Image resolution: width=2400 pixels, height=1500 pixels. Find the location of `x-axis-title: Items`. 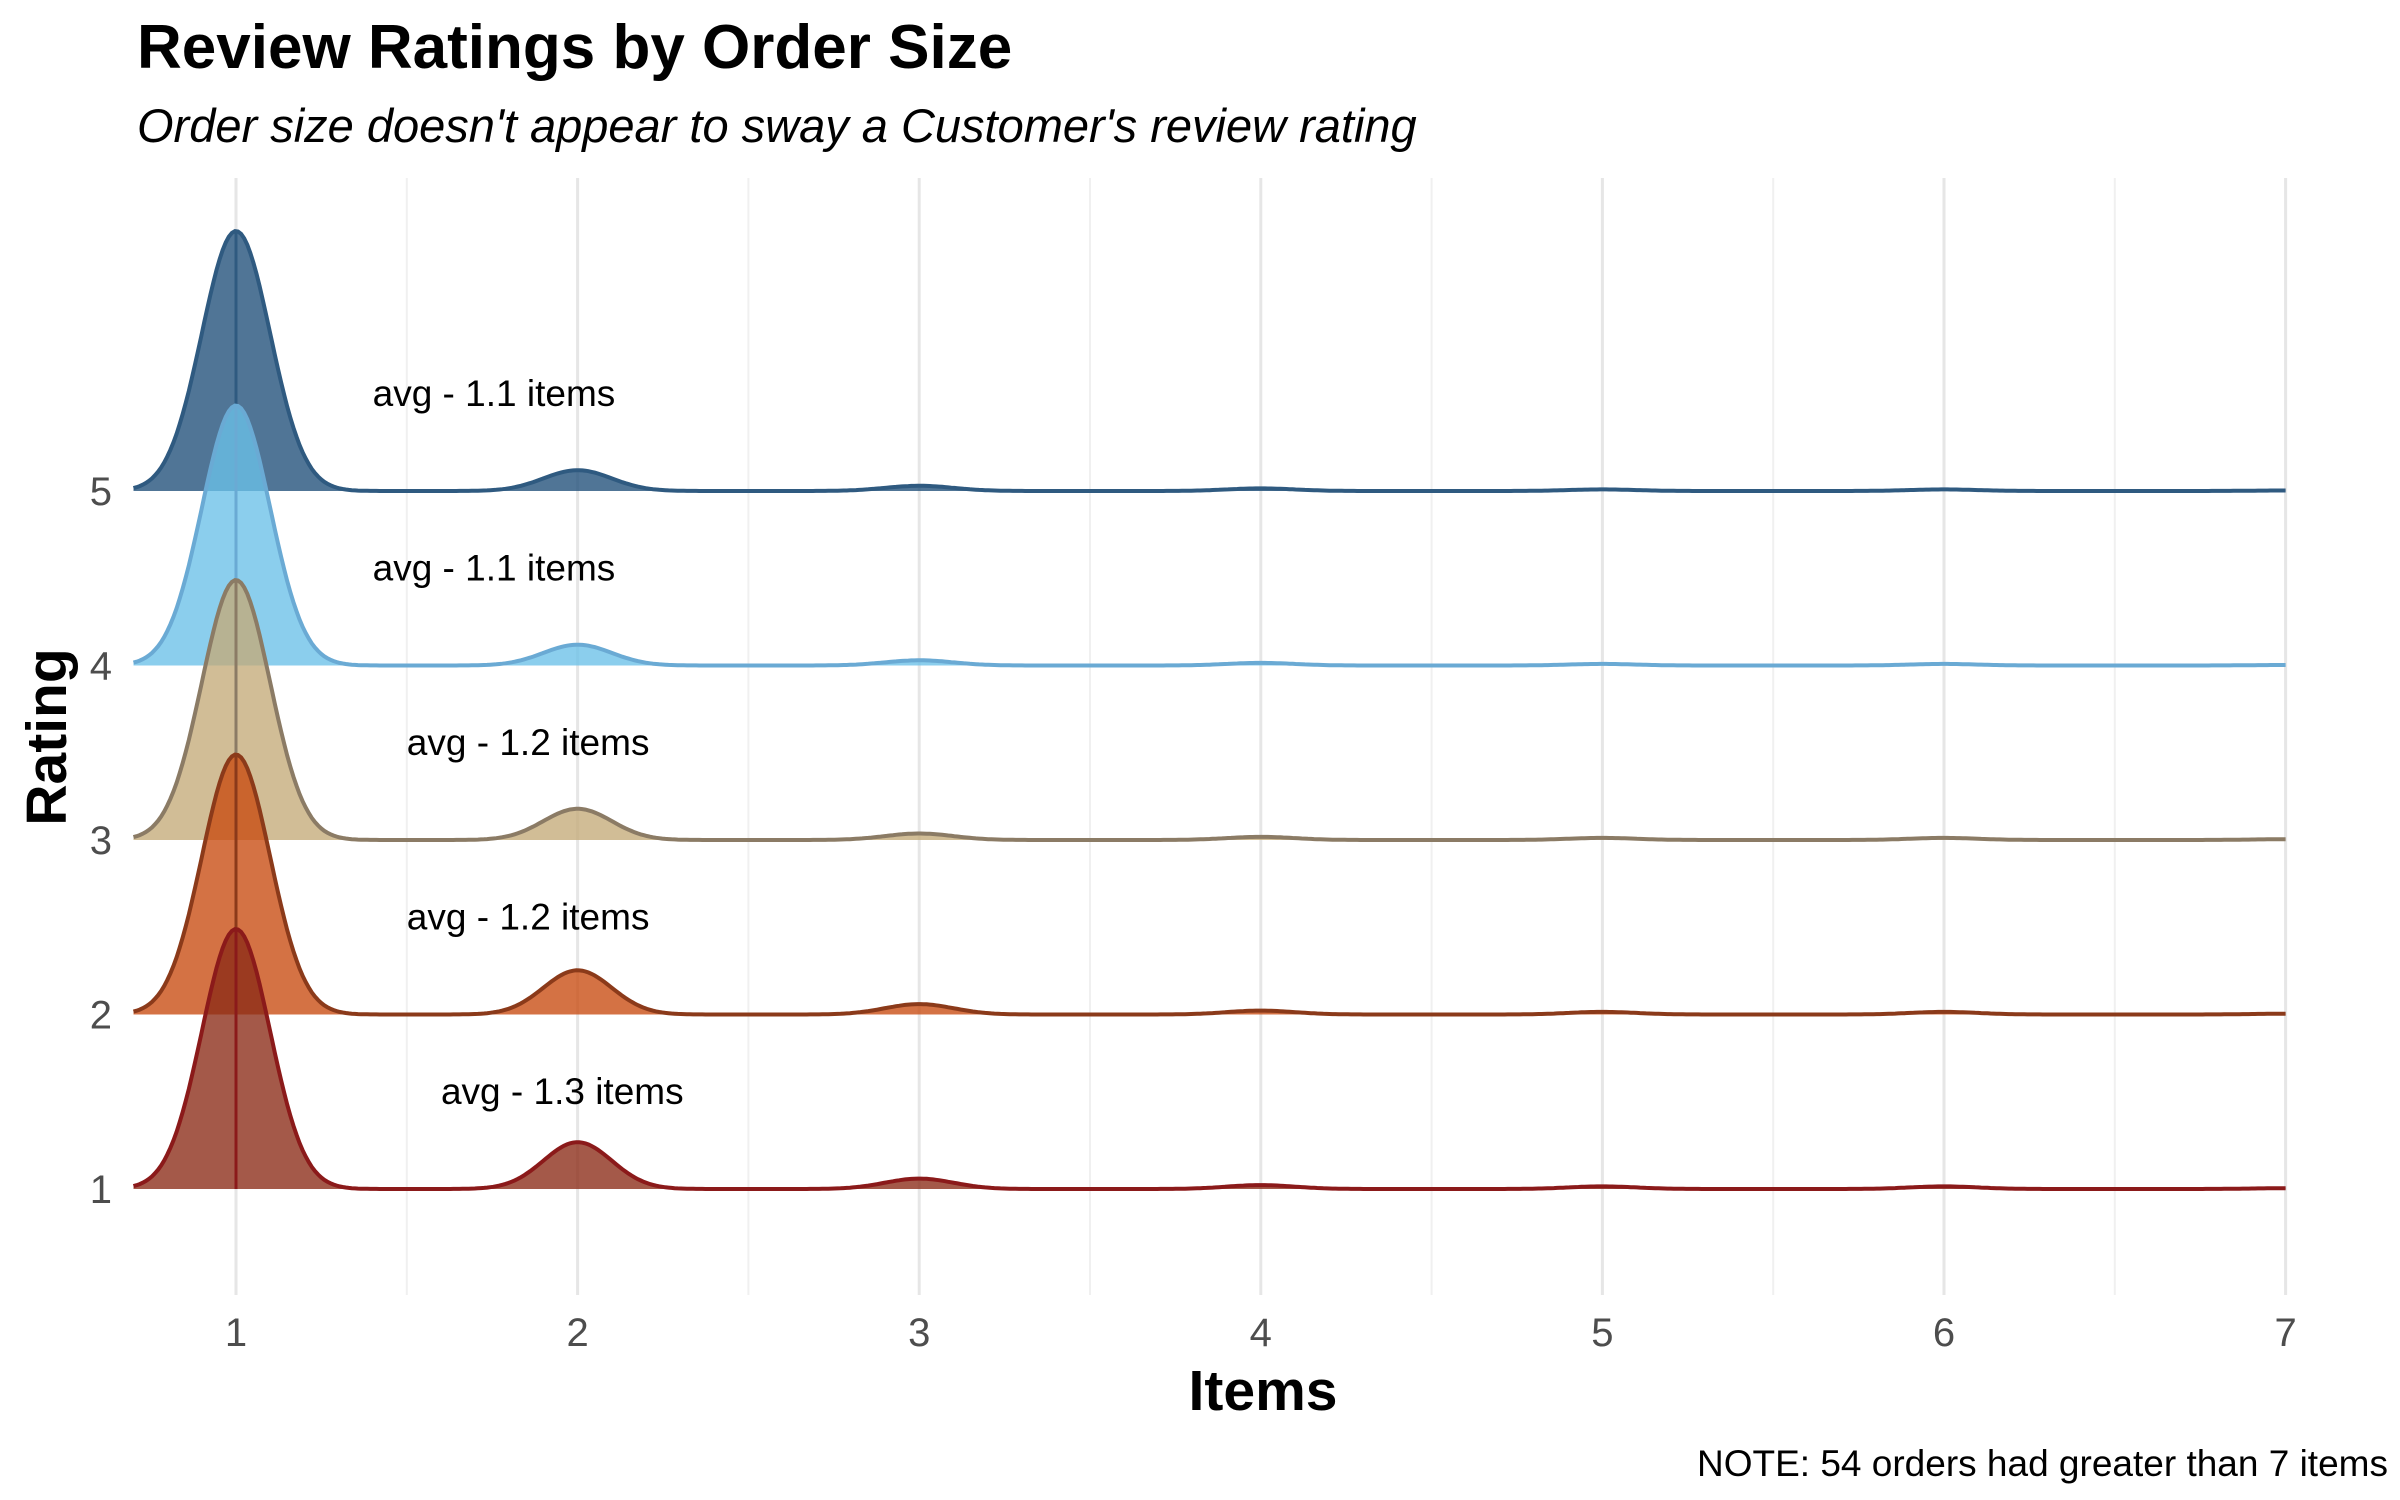

x-axis-title: Items is located at coordinates (1263, 1391).